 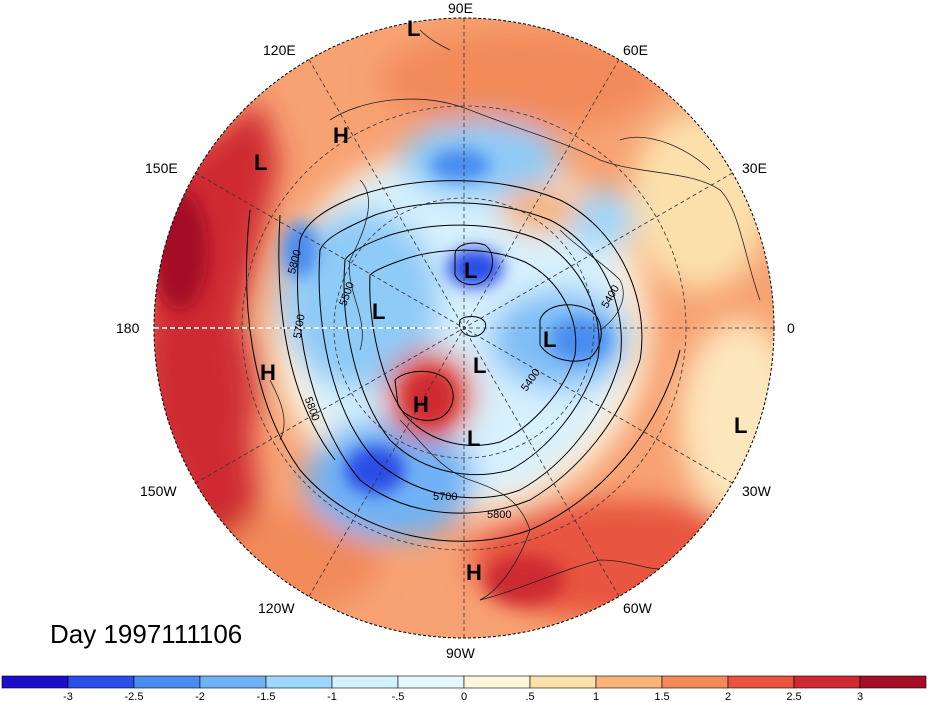 I want to click on colorbar-tick-label: -3, so click(x=68, y=696).